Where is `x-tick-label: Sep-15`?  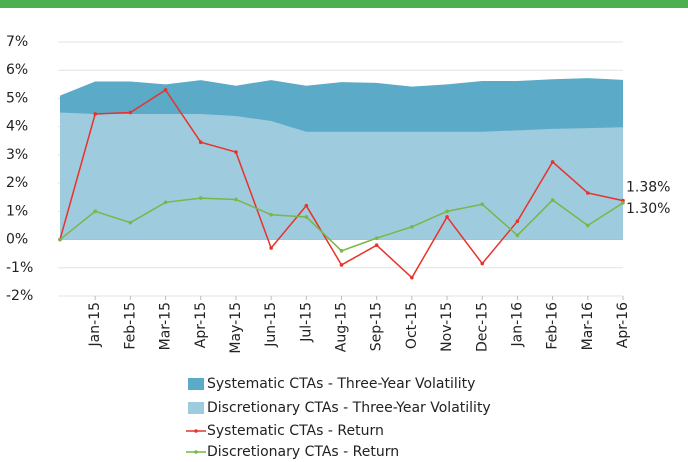 x-tick-label: Sep-15 is located at coordinates (377, 326).